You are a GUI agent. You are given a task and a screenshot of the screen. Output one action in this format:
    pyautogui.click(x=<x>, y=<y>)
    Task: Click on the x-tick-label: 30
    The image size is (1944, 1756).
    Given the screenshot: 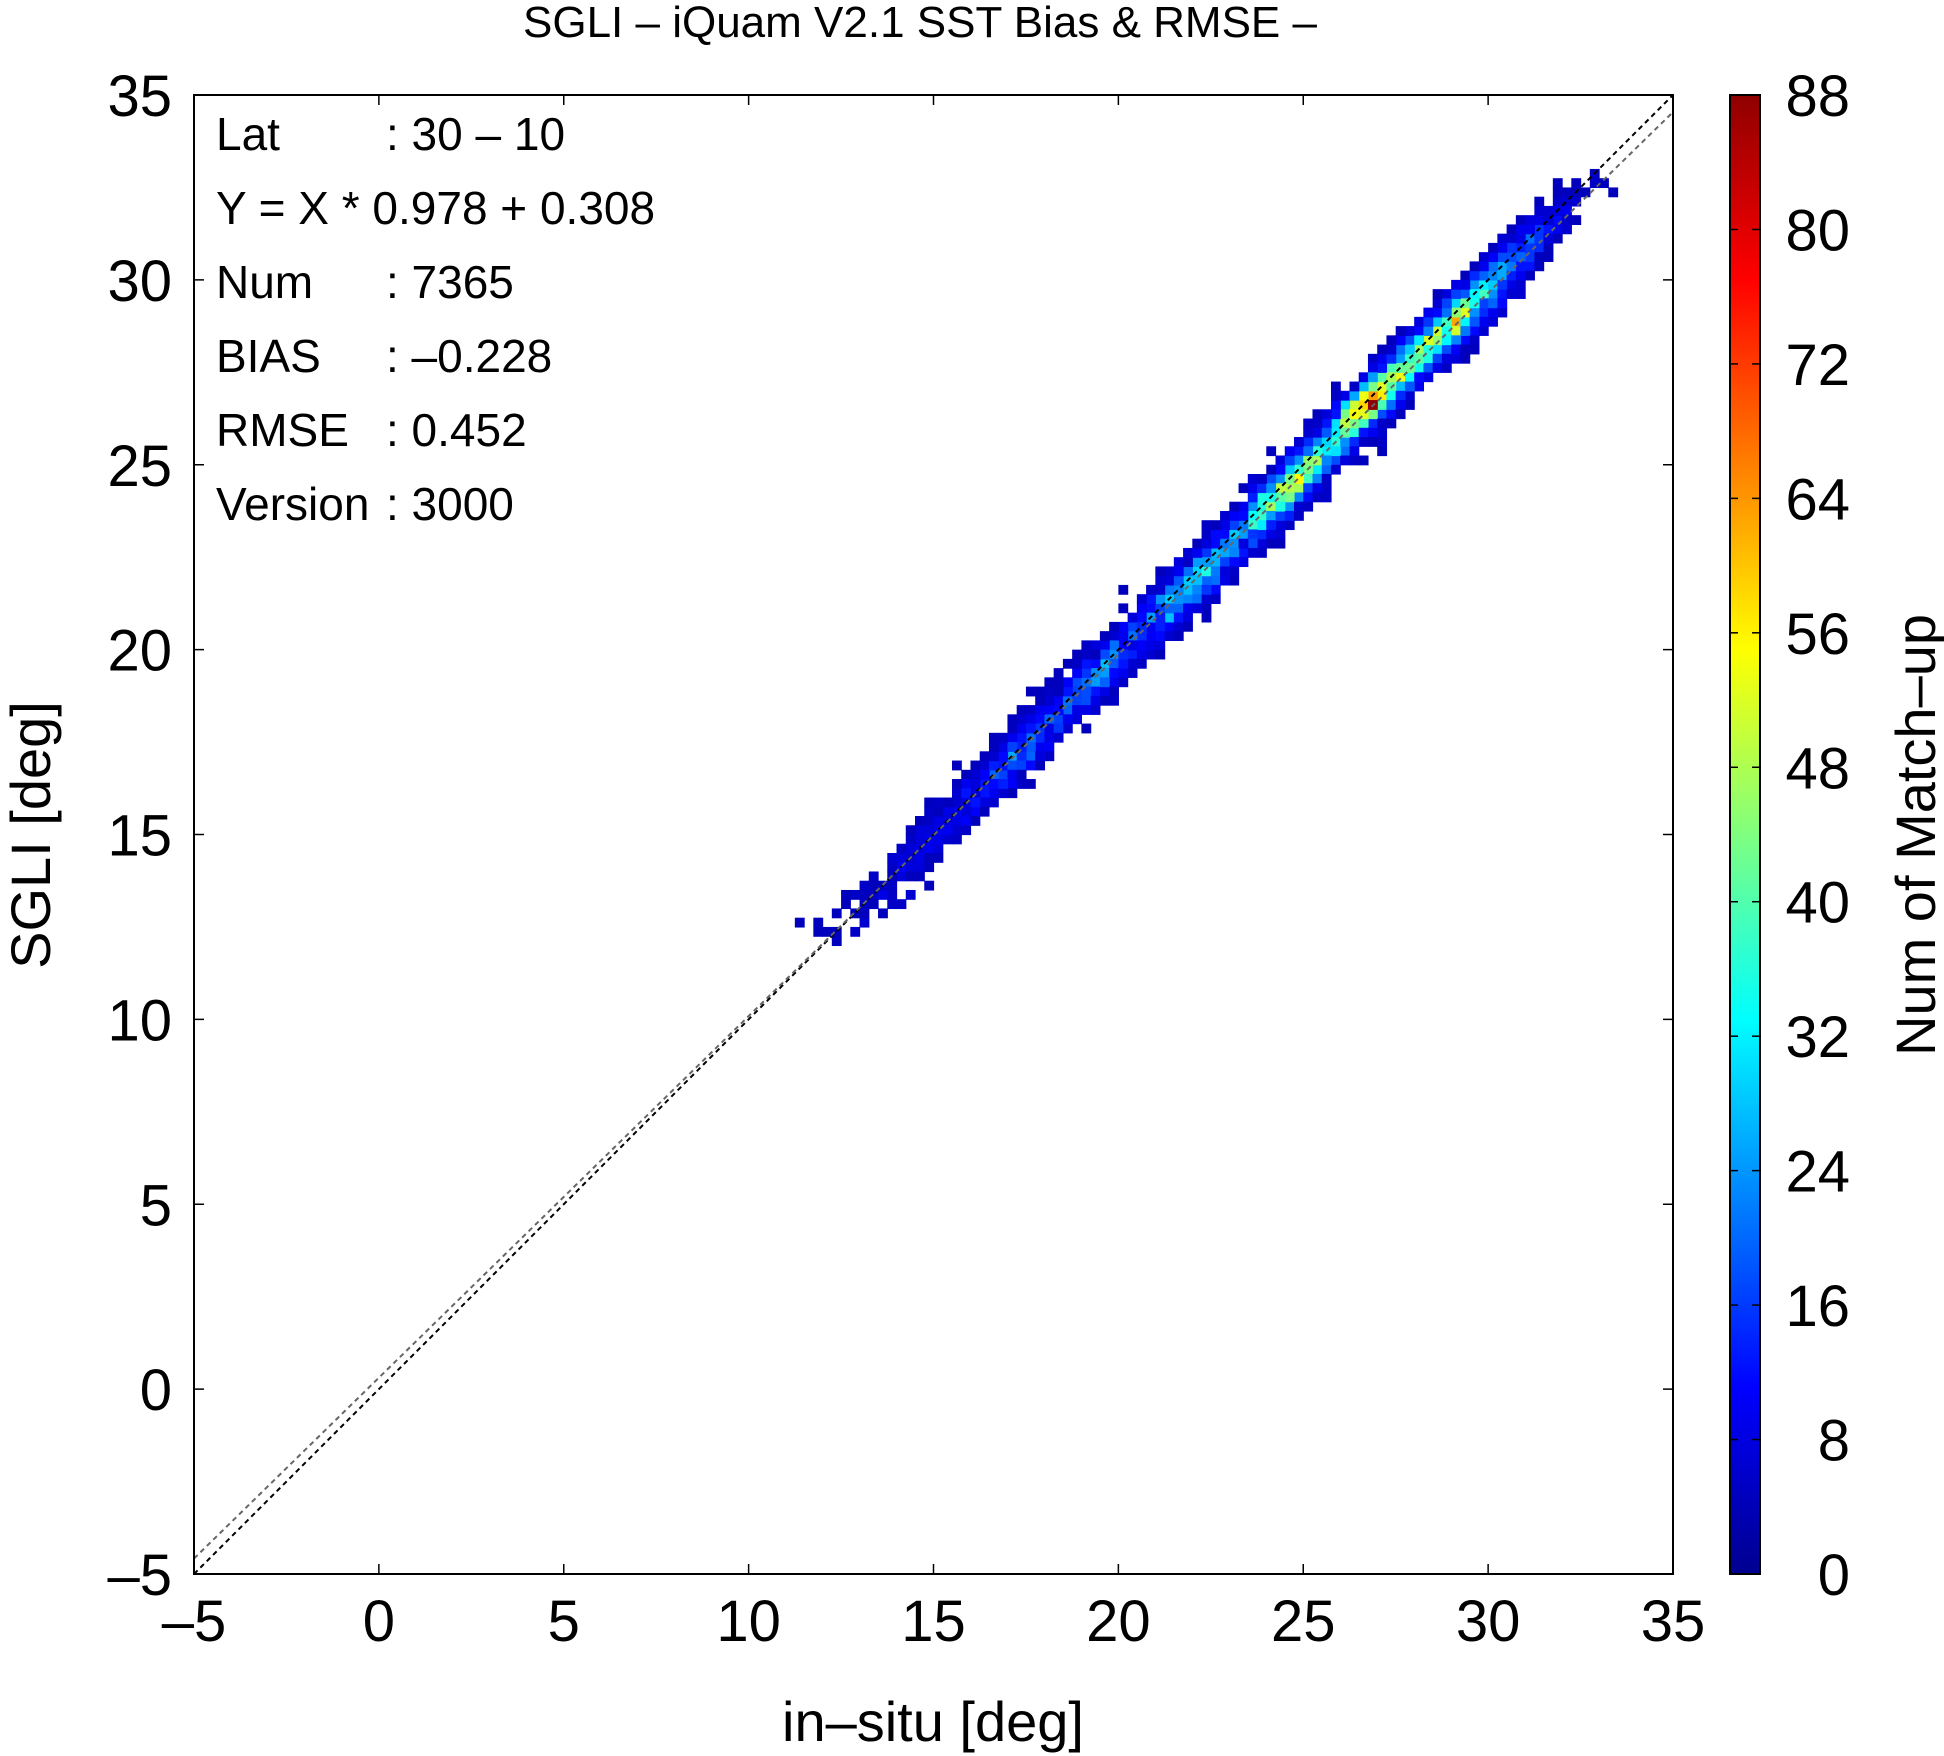 What is the action you would take?
    pyautogui.click(x=1488, y=1621)
    